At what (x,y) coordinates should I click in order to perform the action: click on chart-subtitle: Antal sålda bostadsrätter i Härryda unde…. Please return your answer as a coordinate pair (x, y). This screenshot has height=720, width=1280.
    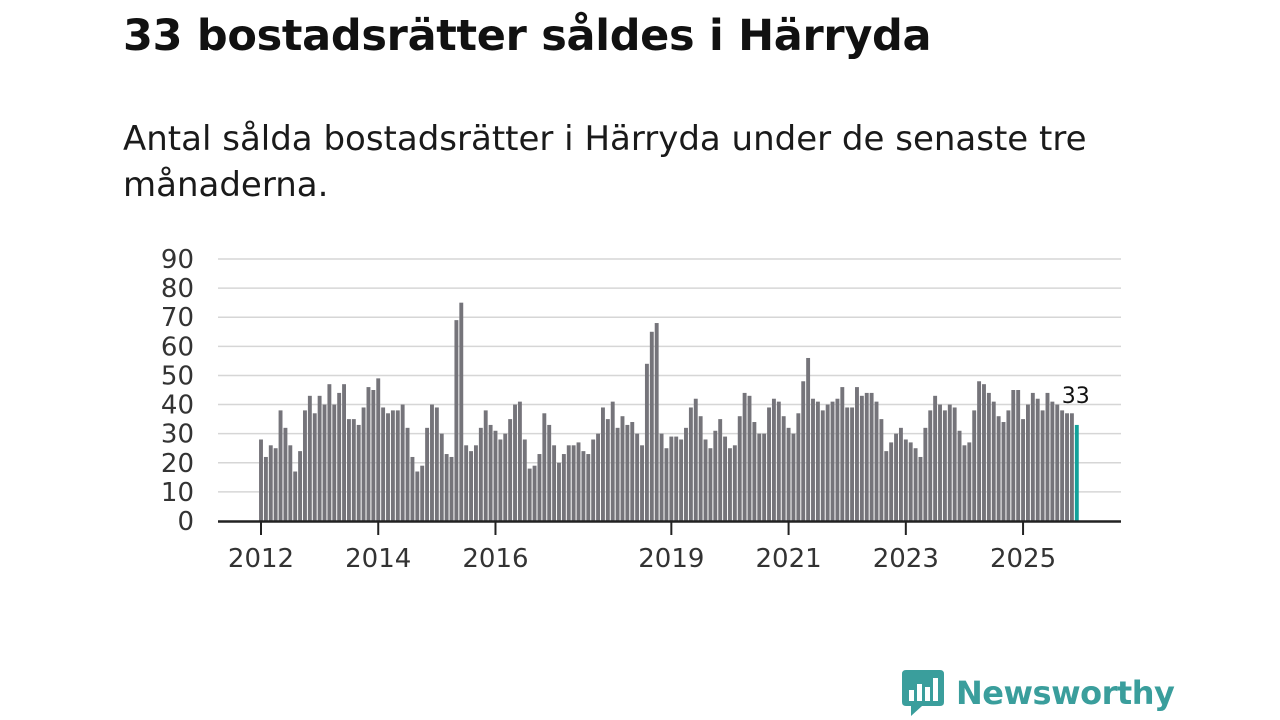
    Looking at the image, I should click on (605, 162).